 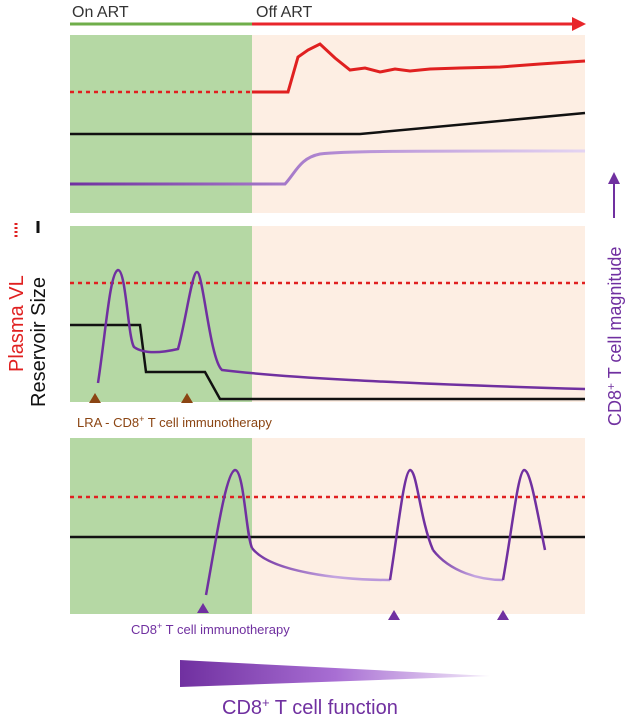 I want to click on off-art-label: Off ART, so click(x=284, y=12).